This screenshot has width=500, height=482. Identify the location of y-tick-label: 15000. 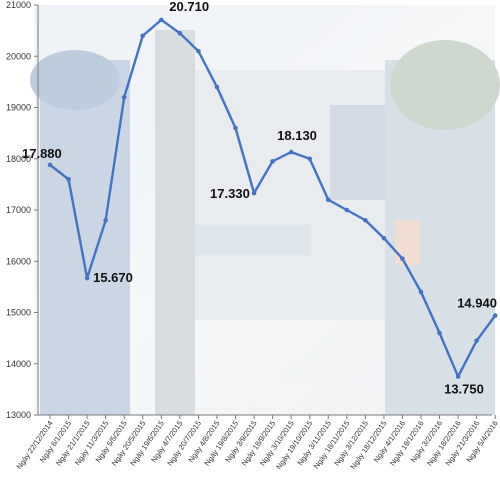
(18, 313).